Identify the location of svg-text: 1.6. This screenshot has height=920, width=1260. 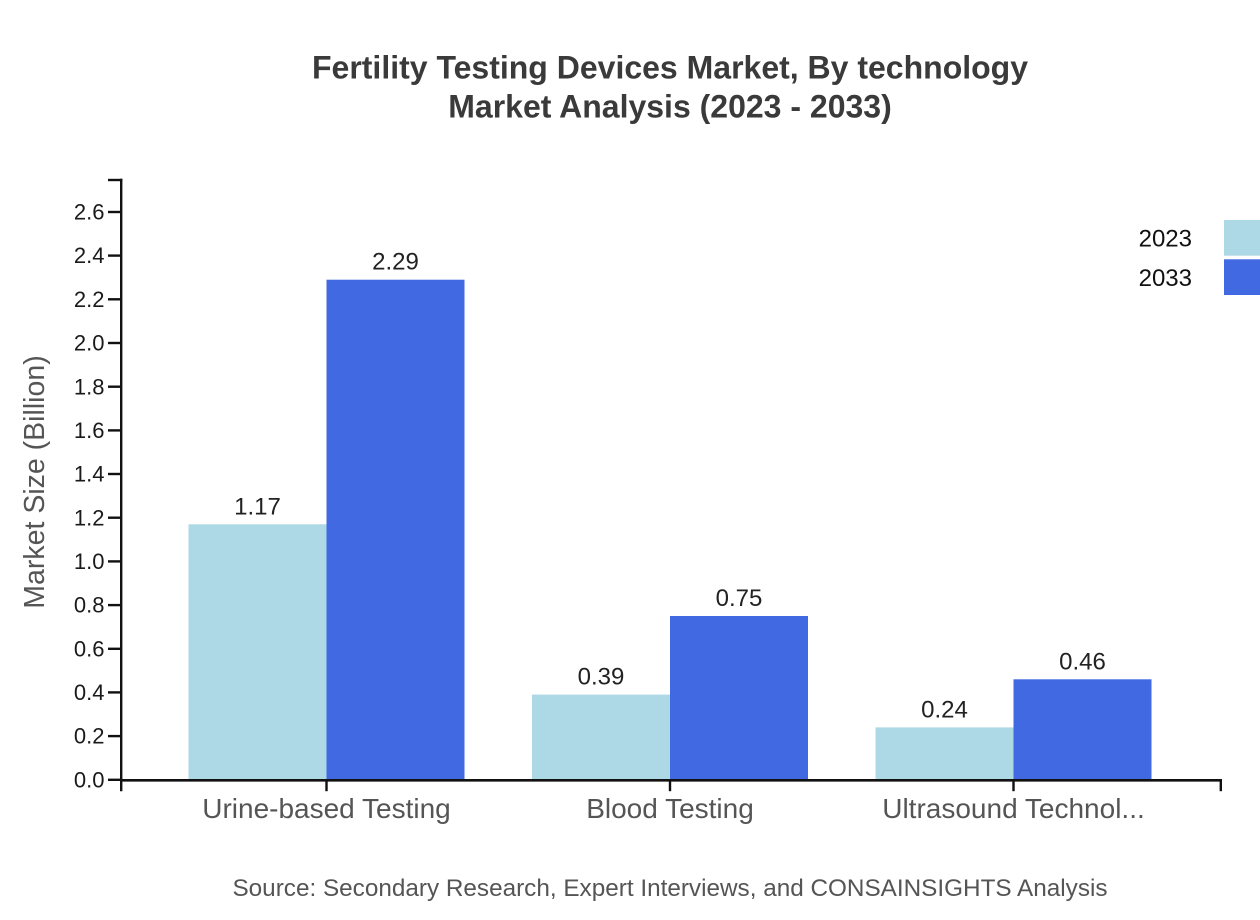
(89, 430).